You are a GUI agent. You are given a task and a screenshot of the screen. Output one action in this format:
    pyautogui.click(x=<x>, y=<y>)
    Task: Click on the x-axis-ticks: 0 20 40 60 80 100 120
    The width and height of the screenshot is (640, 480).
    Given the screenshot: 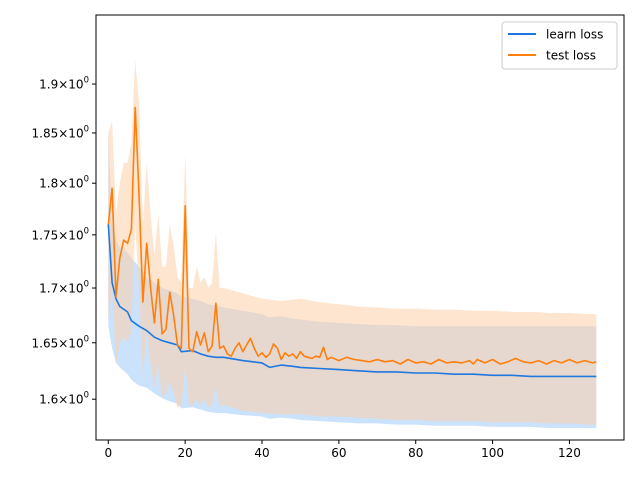 What is the action you would take?
    pyautogui.click(x=342, y=450)
    